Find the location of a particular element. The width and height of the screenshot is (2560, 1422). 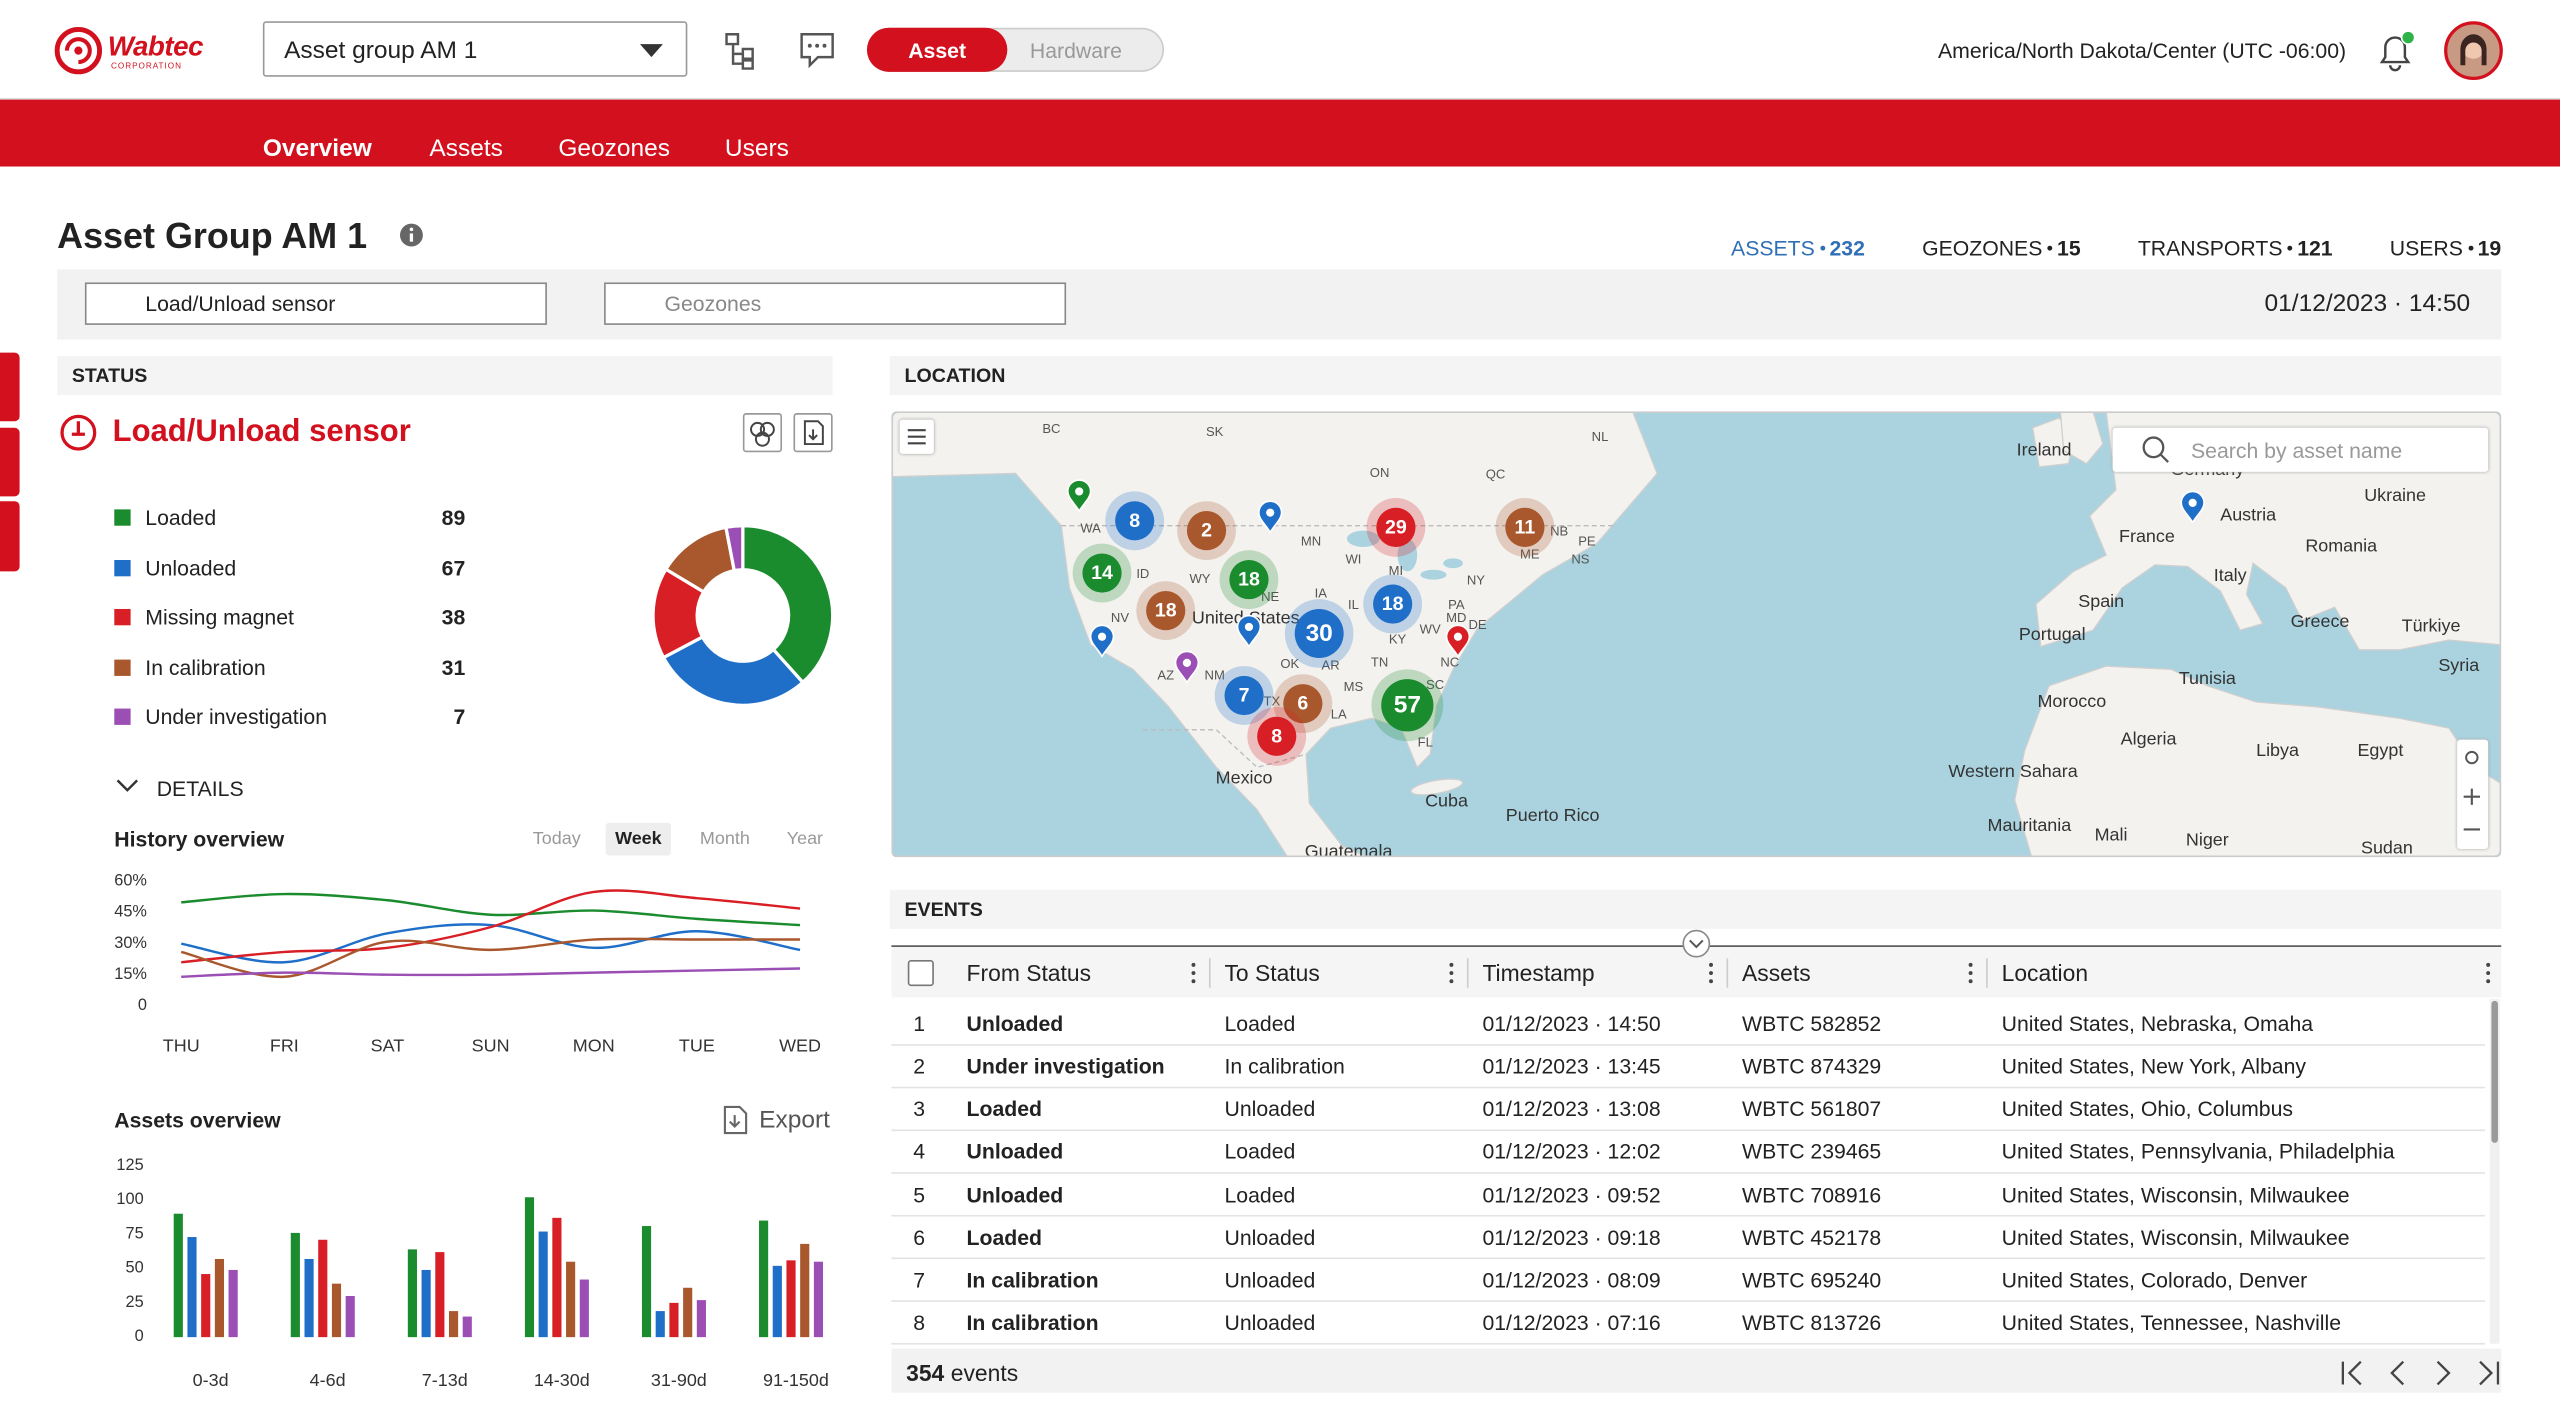

cell: WBTC 813726 is located at coordinates (1812, 1322).